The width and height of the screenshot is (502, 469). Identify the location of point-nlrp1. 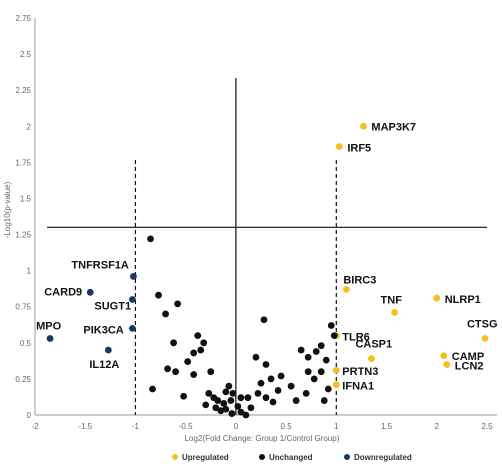
(437, 298).